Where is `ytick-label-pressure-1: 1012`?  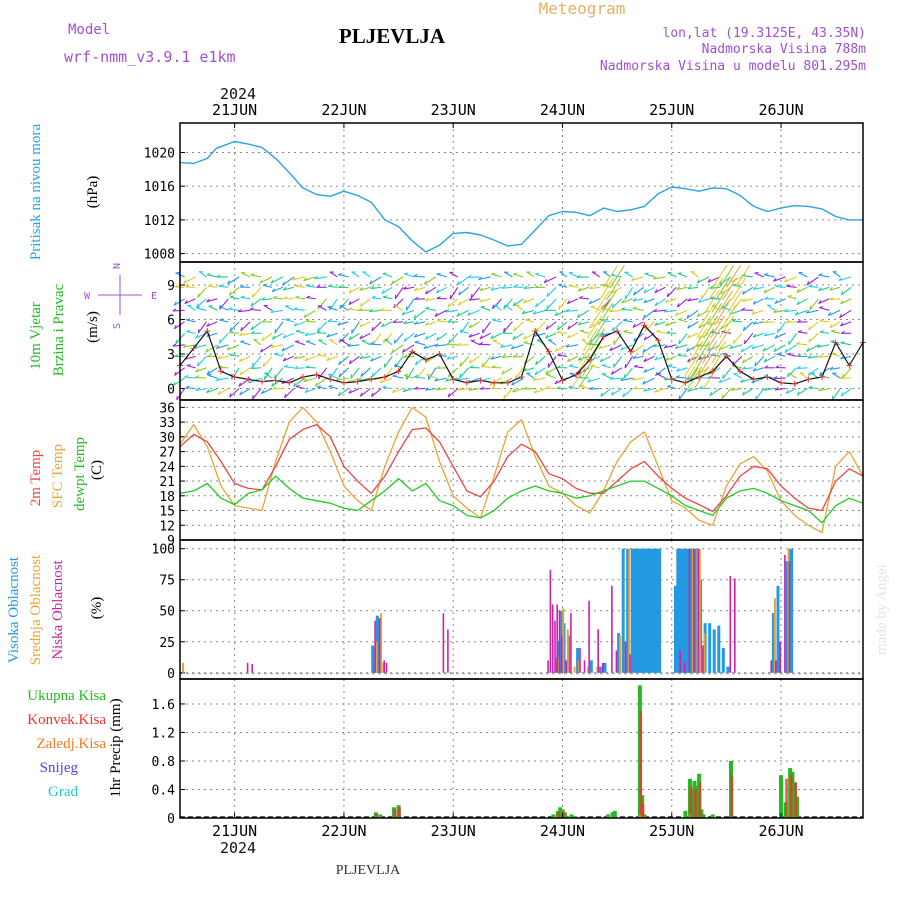 ytick-label-pressure-1: 1012 is located at coordinates (159, 221).